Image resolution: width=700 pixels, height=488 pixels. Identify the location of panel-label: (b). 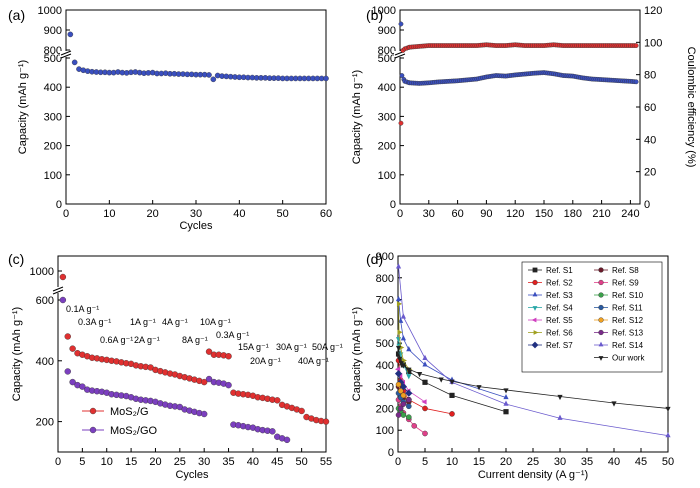
(374, 15).